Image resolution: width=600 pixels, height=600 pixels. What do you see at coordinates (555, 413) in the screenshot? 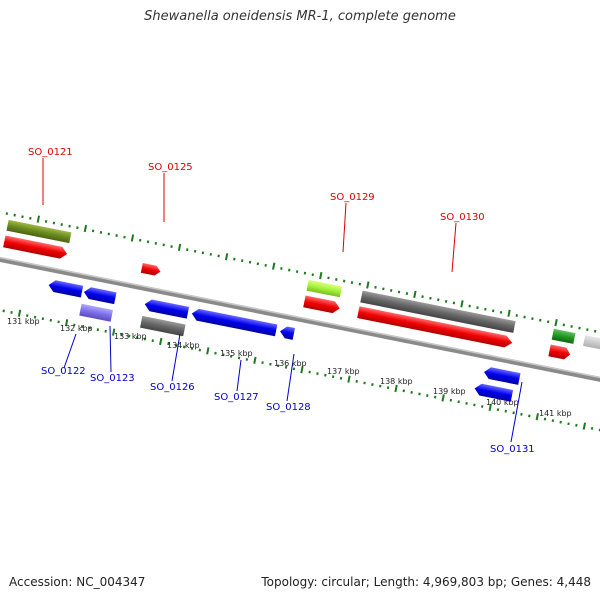
I see `kbp-label: 141 kbp` at bounding box center [555, 413].